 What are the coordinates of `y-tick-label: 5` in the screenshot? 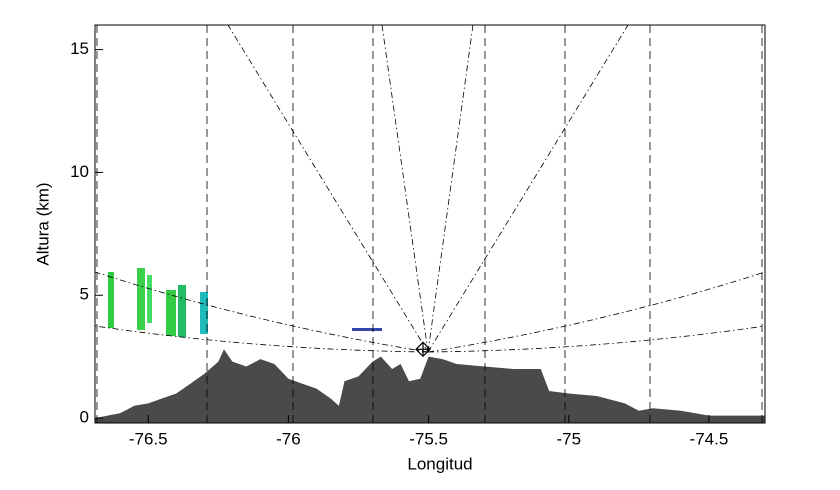 It's located at (84, 294).